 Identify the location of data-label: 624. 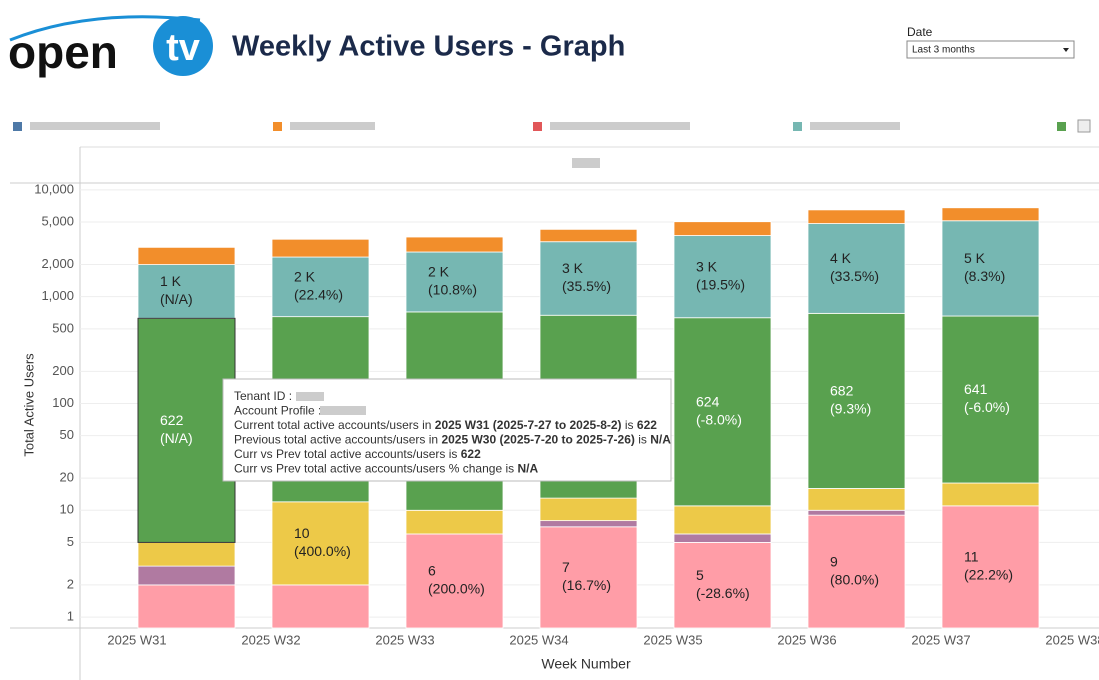
(708, 401).